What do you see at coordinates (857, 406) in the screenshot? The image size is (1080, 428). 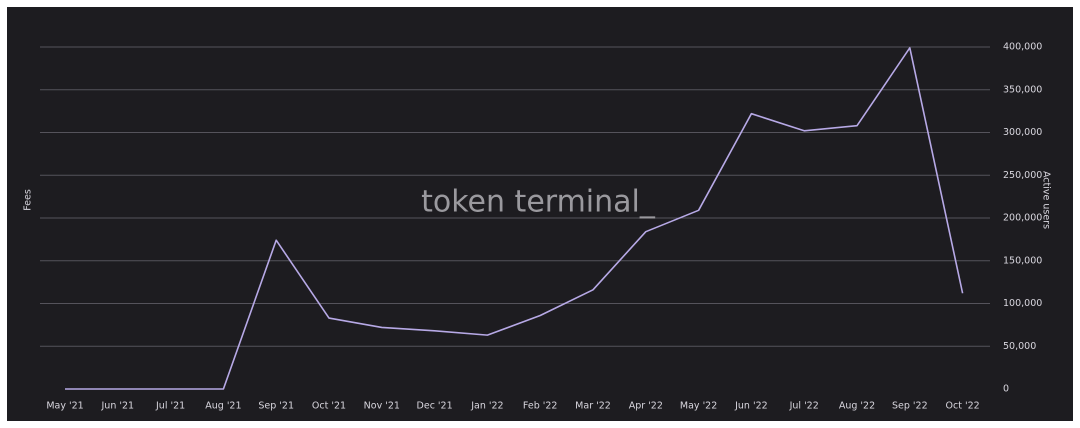 I see `x-tick-label: Aug '22` at bounding box center [857, 406].